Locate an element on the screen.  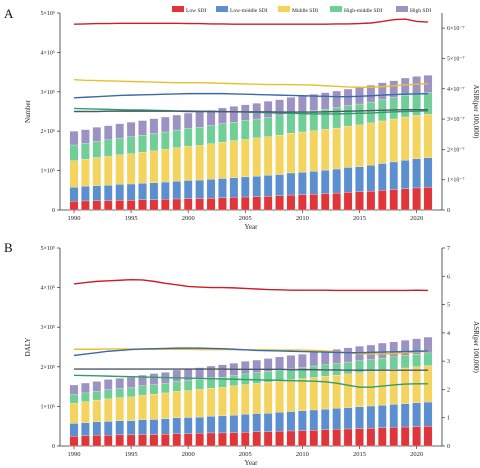
y2-tick-label: 3 is located at coordinates (448, 362).